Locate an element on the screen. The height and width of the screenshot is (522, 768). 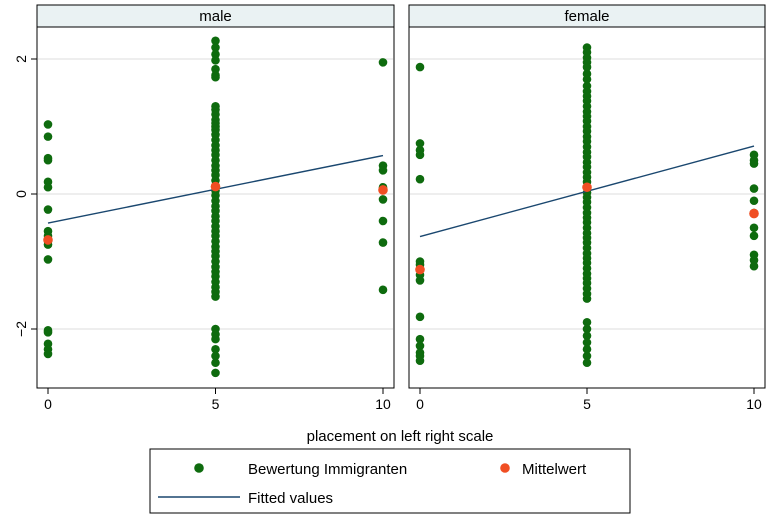
y-tick-label: −2 is located at coordinates (21, 329).